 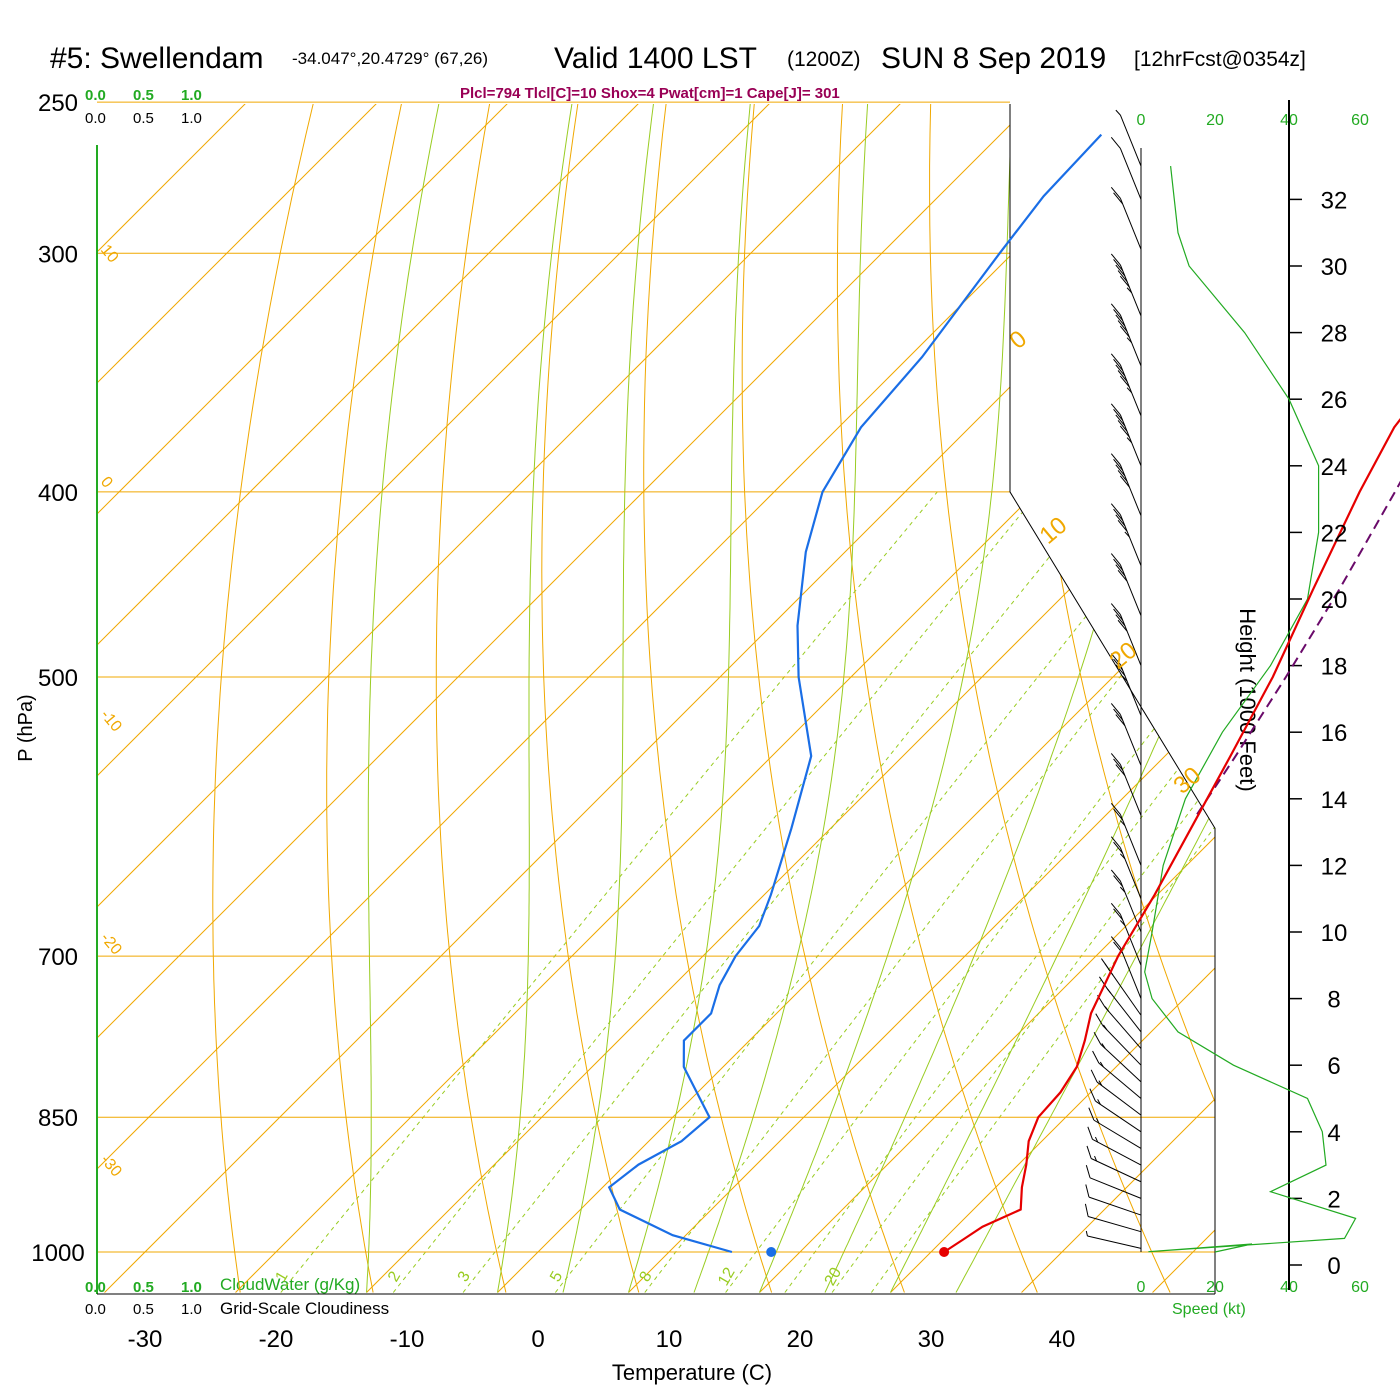 What do you see at coordinates (109, 254) in the screenshot?
I see `isotherm-label-left: 10` at bounding box center [109, 254].